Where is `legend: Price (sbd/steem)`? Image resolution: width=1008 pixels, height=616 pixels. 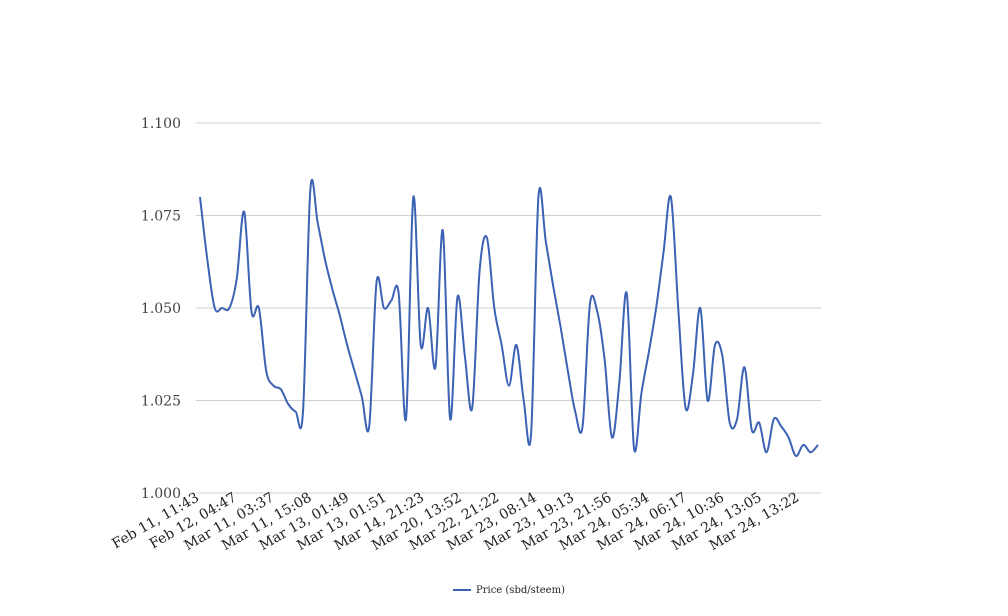 legend: Price (sbd/steem) is located at coordinates (509, 590).